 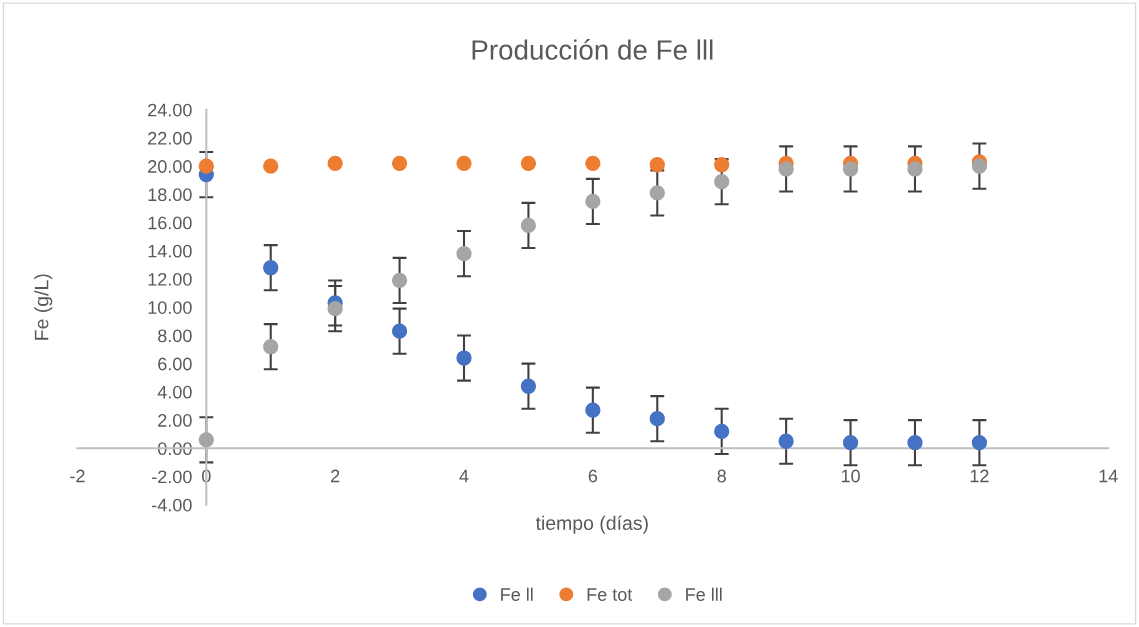 I want to click on y-tick-label: 10.00, so click(x=170, y=307).